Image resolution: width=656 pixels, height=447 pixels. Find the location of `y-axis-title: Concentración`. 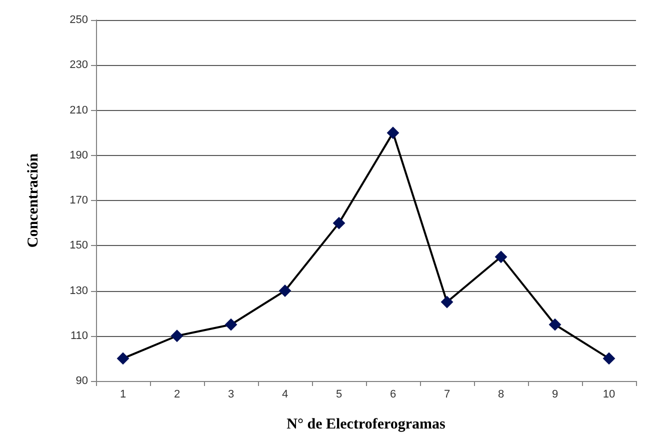

y-axis-title: Concentración is located at coordinates (34, 200).